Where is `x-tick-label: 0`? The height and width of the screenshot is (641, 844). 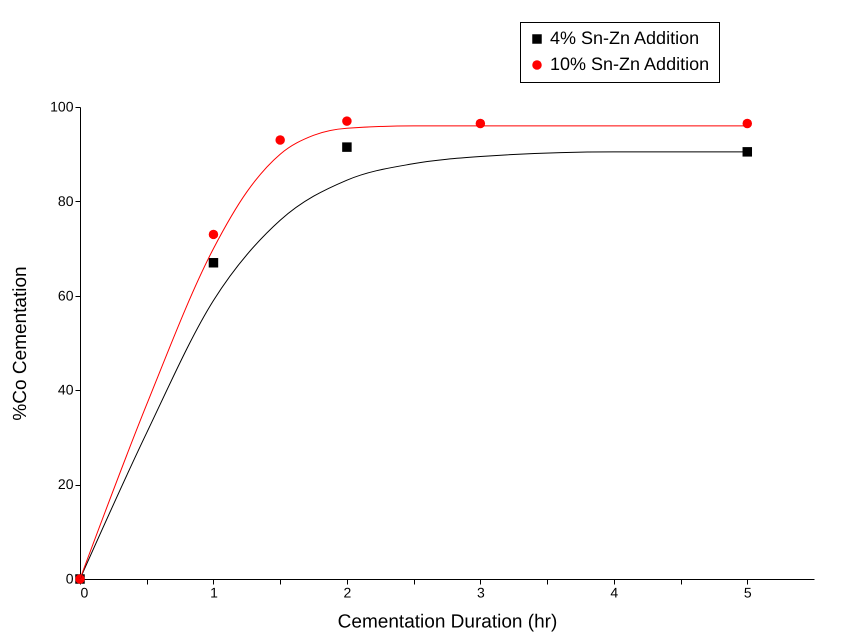
x-tick-label: 0 is located at coordinates (84, 592).